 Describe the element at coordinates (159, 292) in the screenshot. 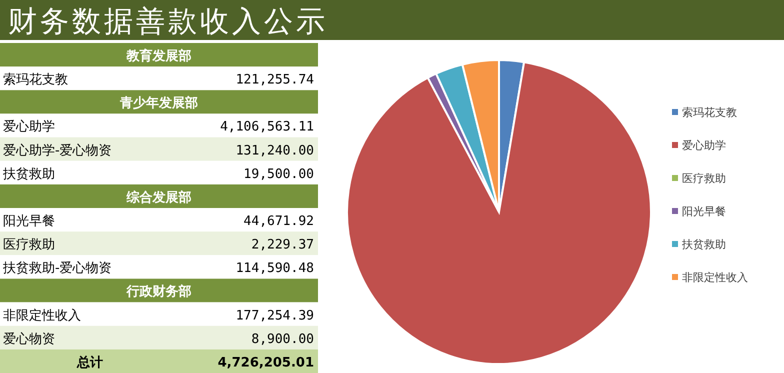

I see `category-label: 行政财务部` at that location.